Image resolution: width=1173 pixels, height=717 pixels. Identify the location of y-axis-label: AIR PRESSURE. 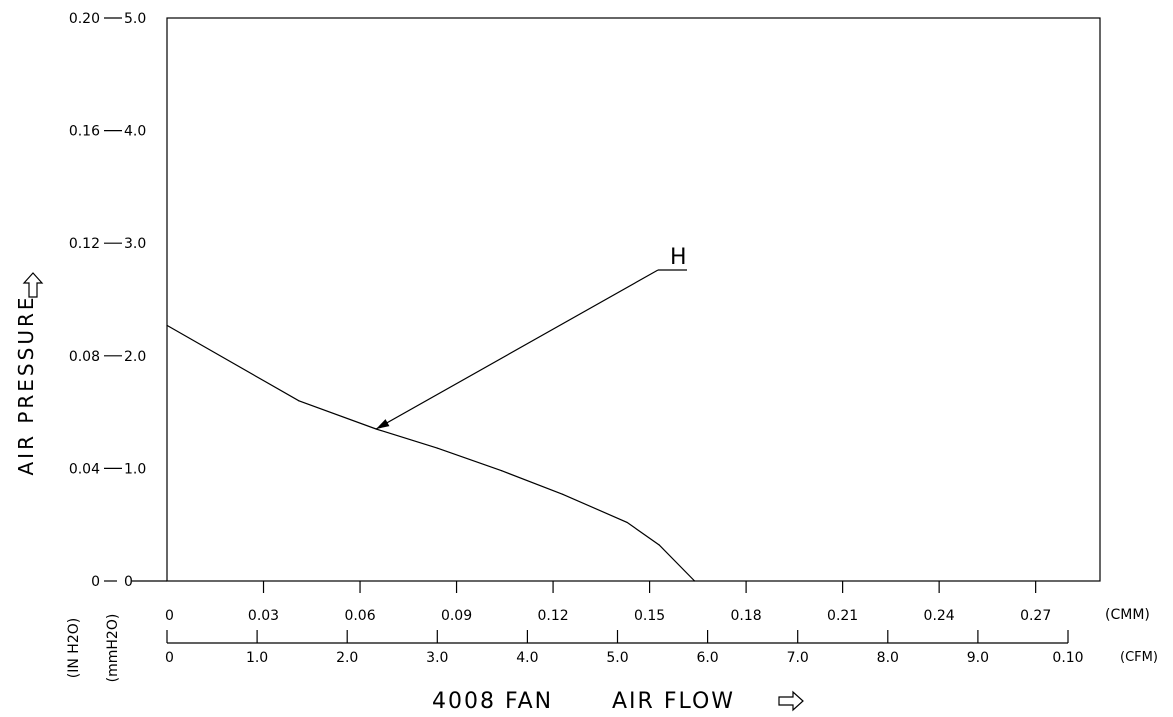
(26, 385).